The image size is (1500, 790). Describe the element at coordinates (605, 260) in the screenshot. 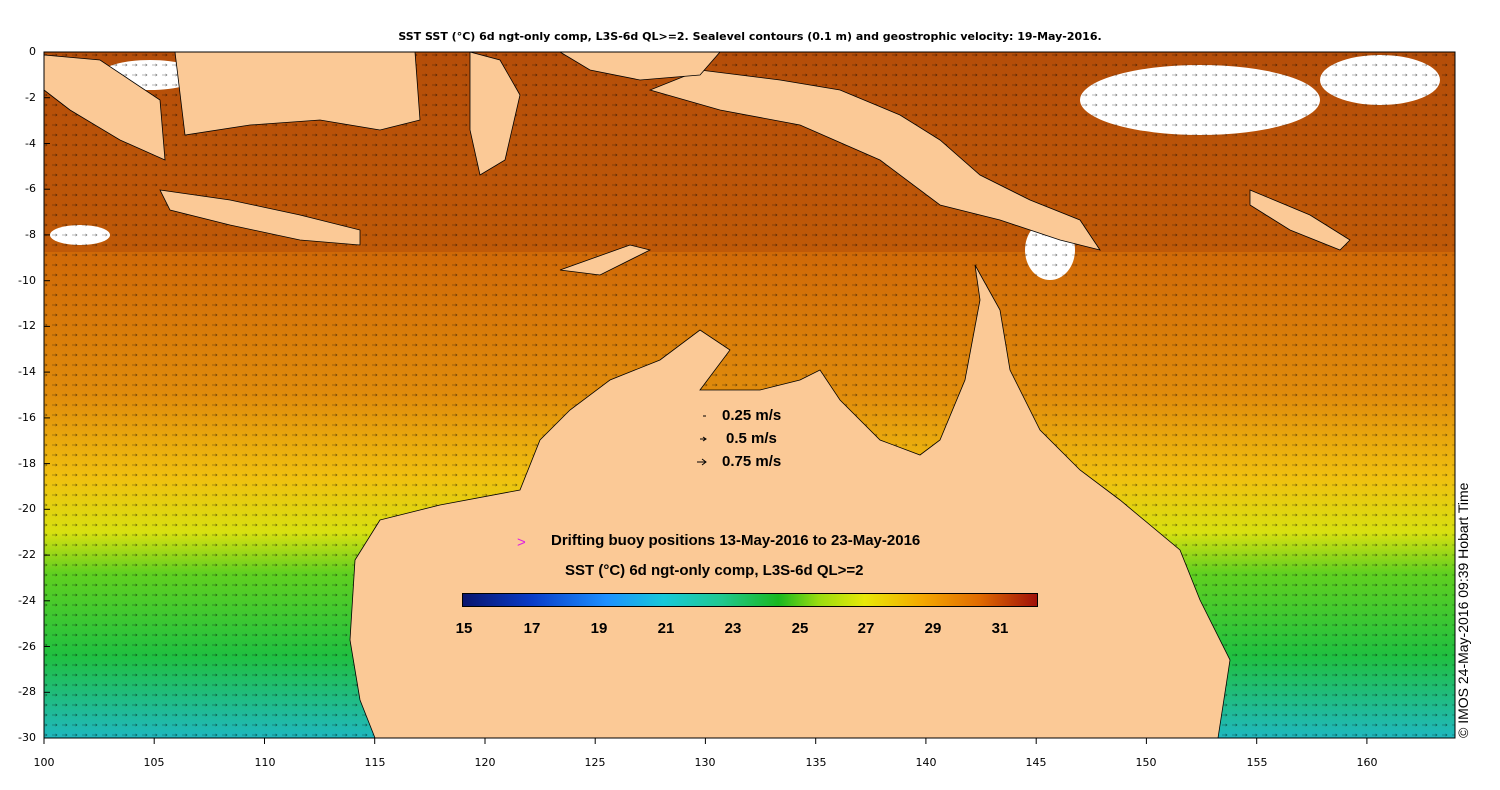

I see `timor-landmass` at that location.